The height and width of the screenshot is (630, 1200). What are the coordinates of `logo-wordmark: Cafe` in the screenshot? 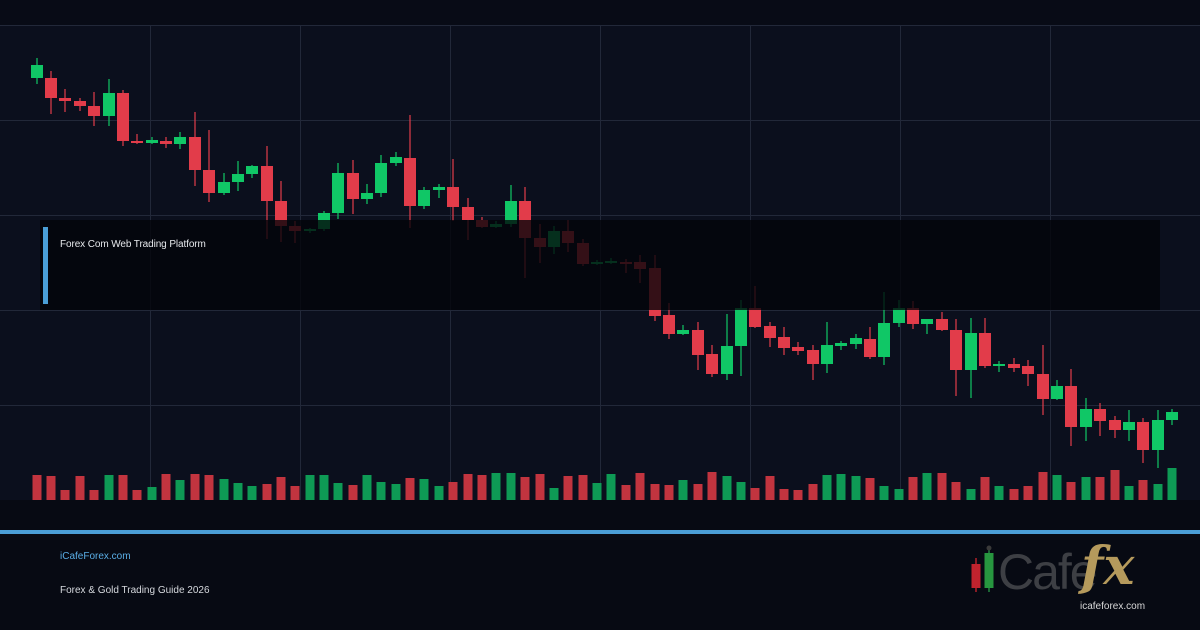 It's located at (1048, 572).